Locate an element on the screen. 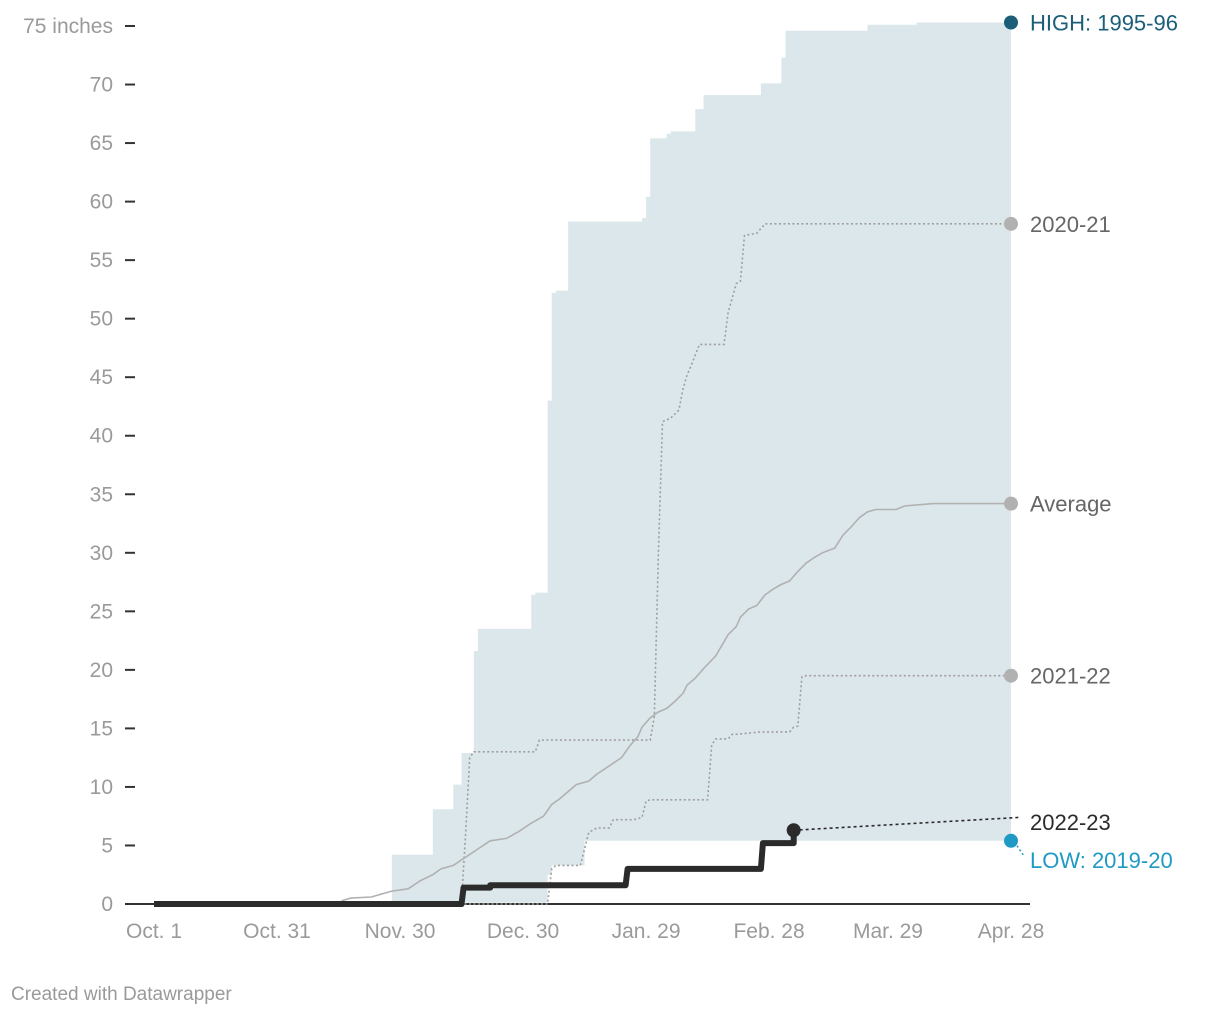 Image resolution: width=1220 pixels, height=1020 pixels. x-tick-label: Dec. 30 is located at coordinates (523, 931).